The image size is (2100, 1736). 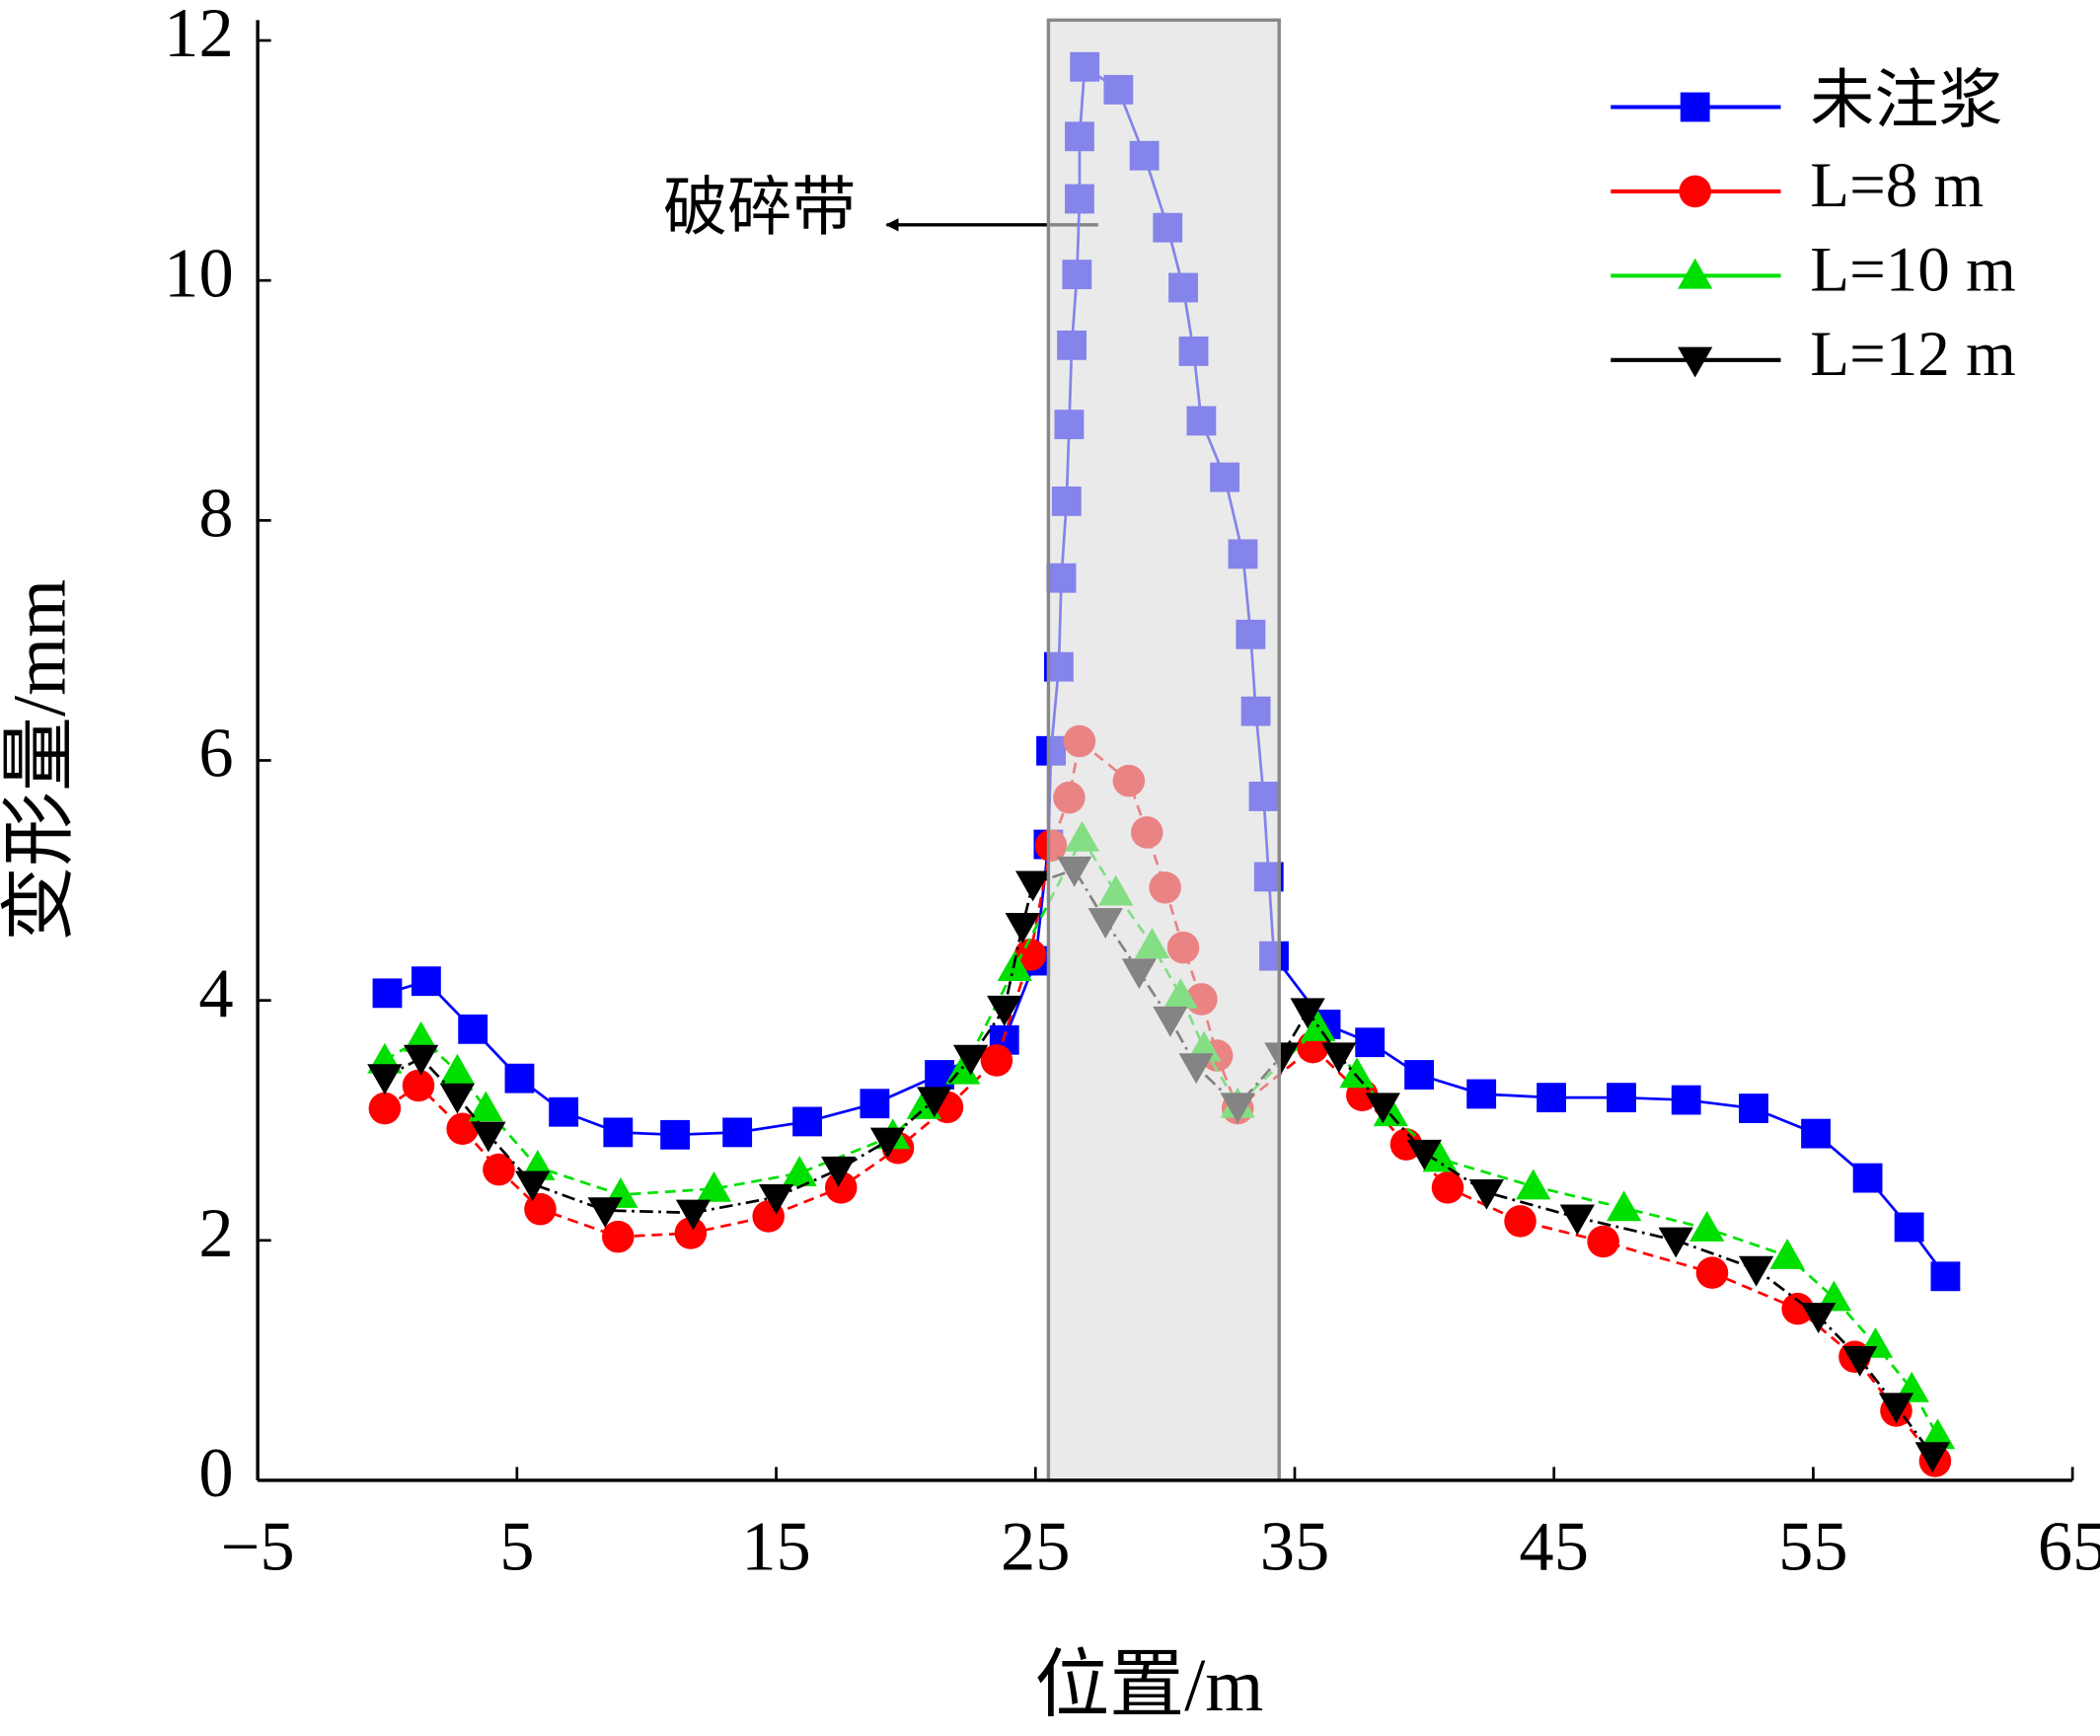 I want to click on x-tick-label: 25, so click(x=1036, y=1547).